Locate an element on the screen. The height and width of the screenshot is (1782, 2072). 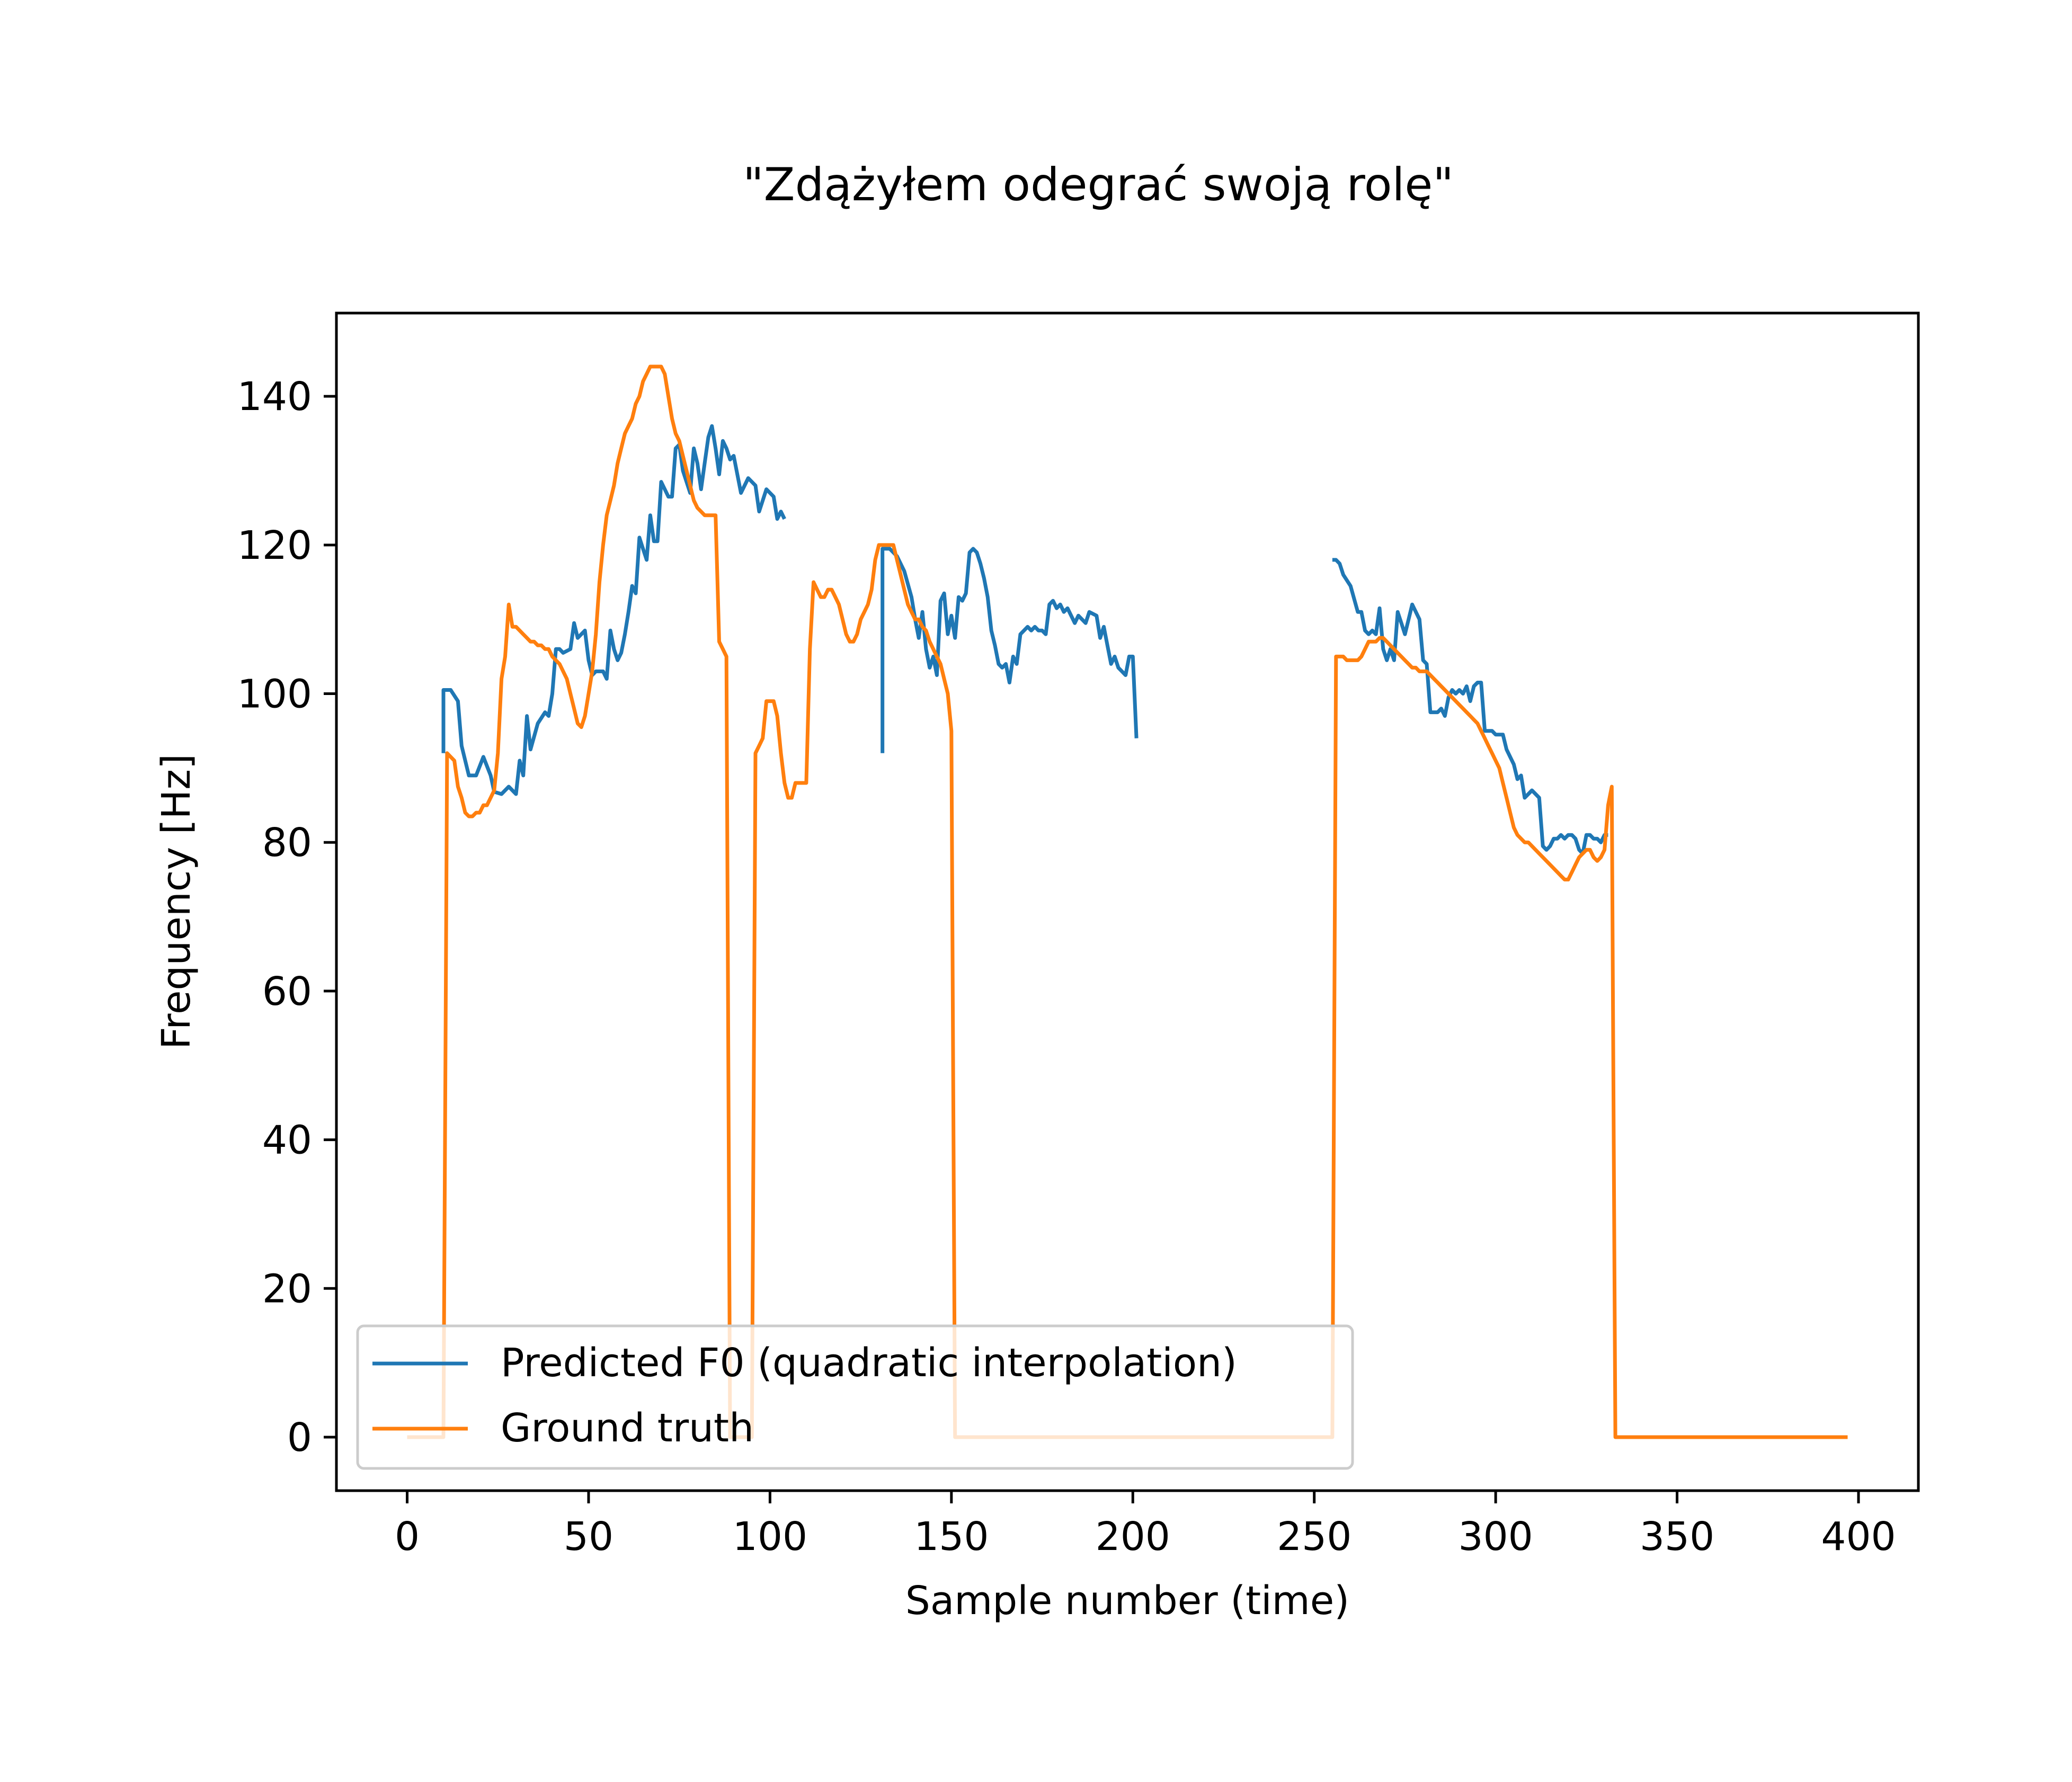
y-tick-label: 40 is located at coordinates (287, 1140).